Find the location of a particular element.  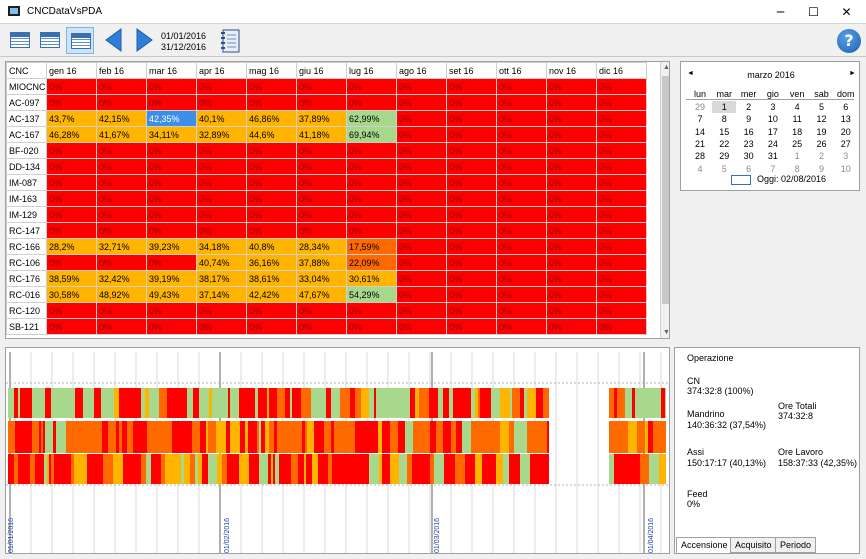

row-header-cnc: SB-121 is located at coordinates (26, 326).